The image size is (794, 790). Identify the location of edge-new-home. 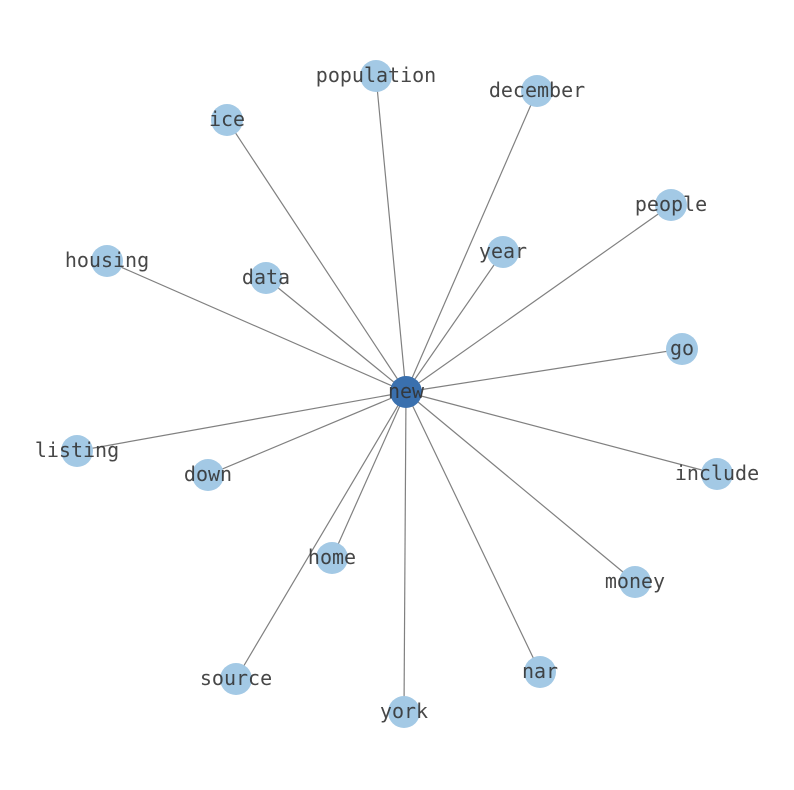
(369, 475).